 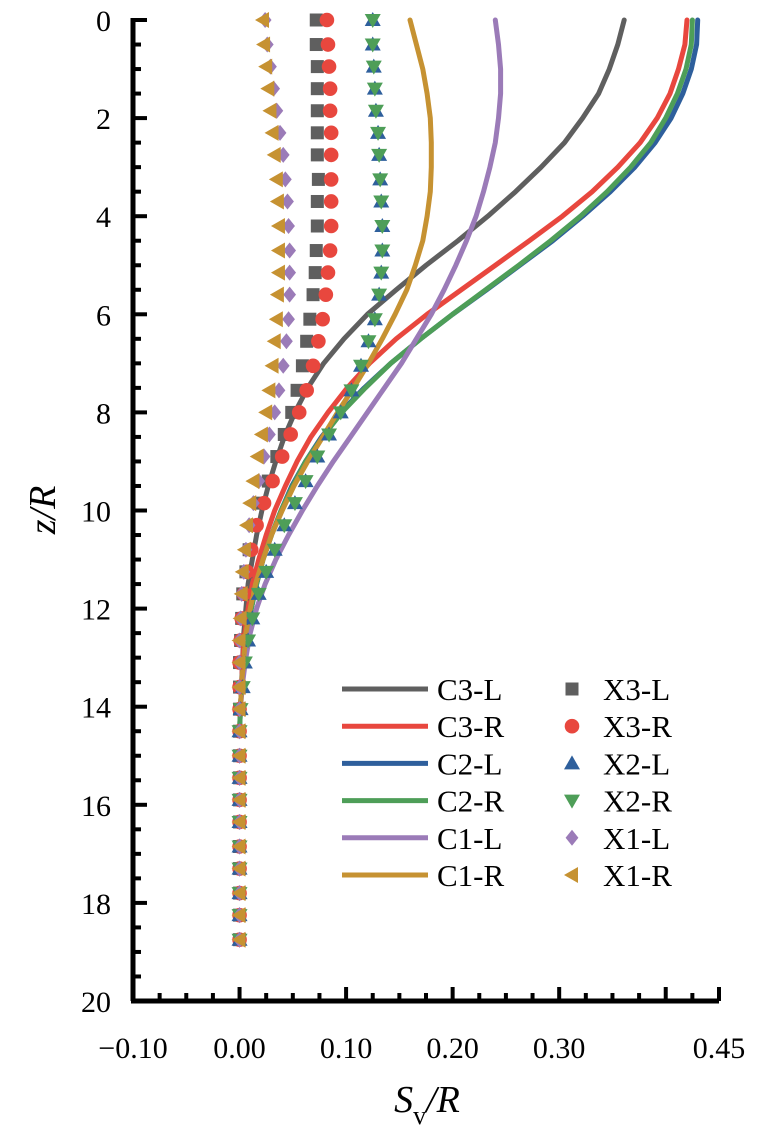 What do you see at coordinates (637, 875) in the screenshot?
I see `legend-label-x1-r: X1-R` at bounding box center [637, 875].